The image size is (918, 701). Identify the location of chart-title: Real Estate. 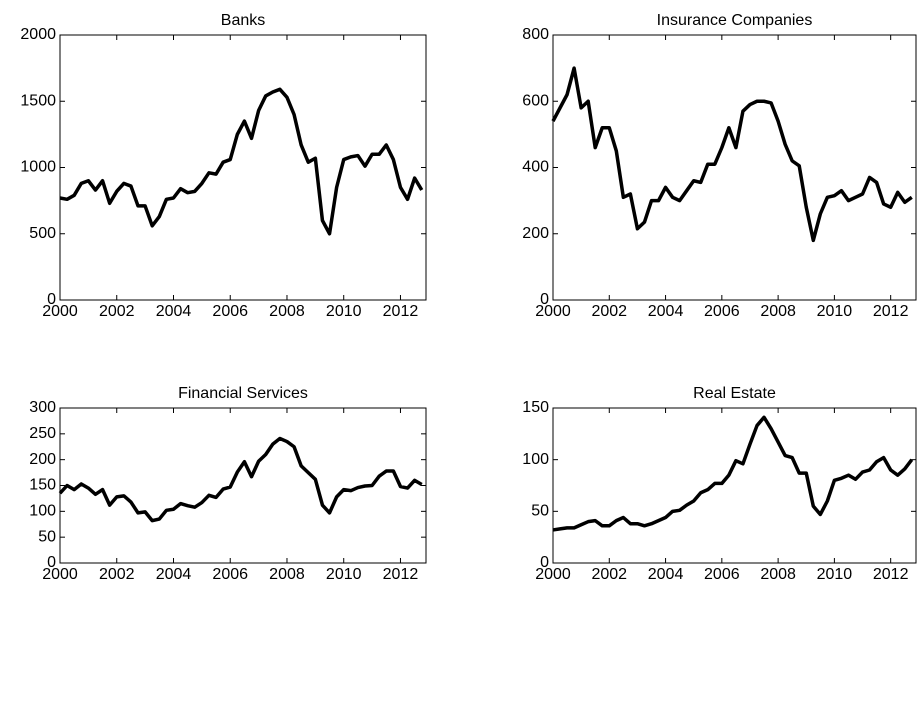
(734, 393).